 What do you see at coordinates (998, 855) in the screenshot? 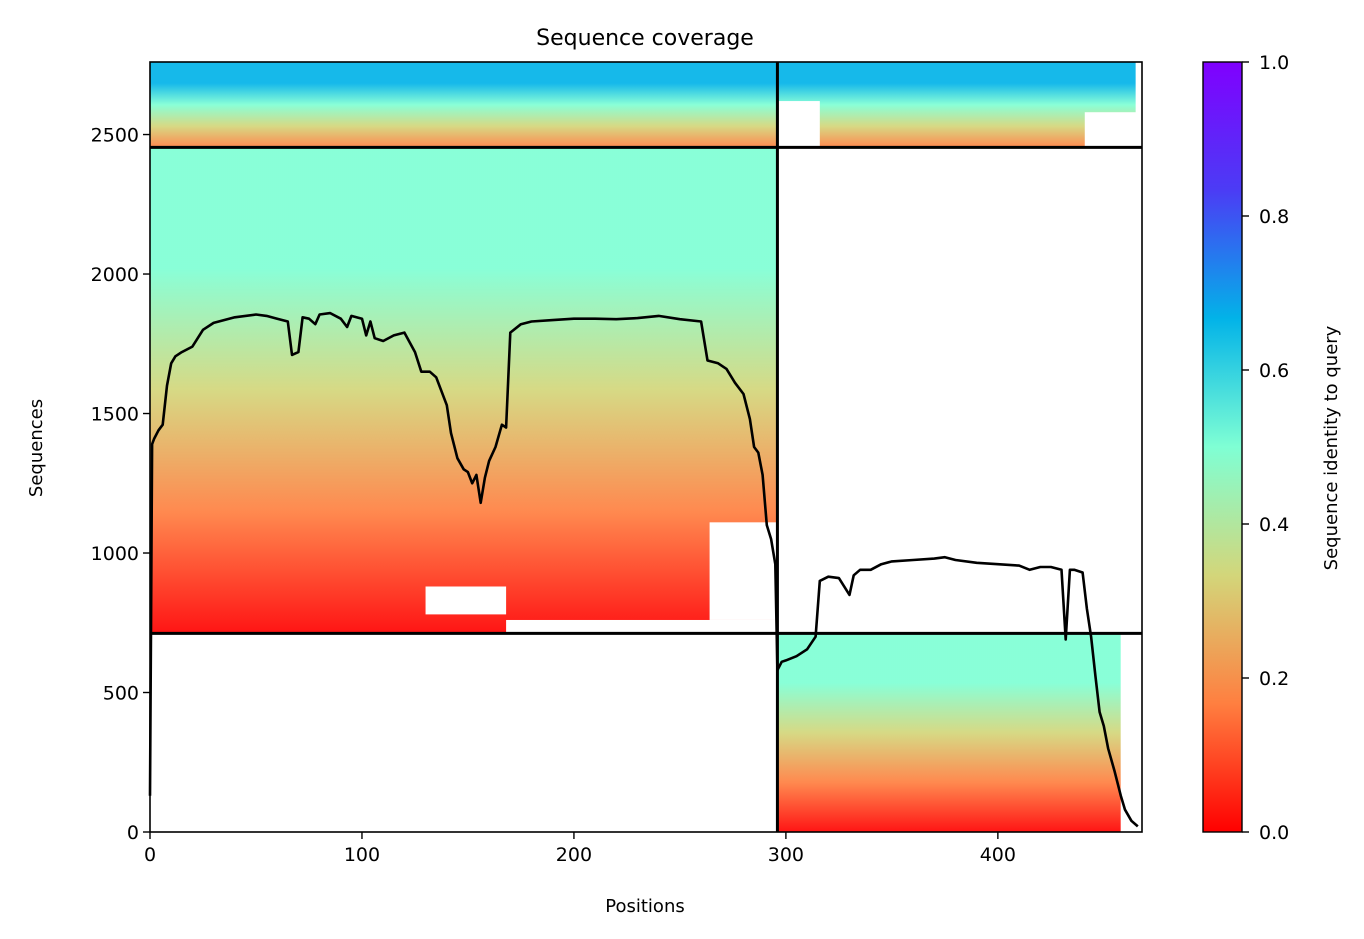
I see `x-tick-label: 400` at bounding box center [998, 855].